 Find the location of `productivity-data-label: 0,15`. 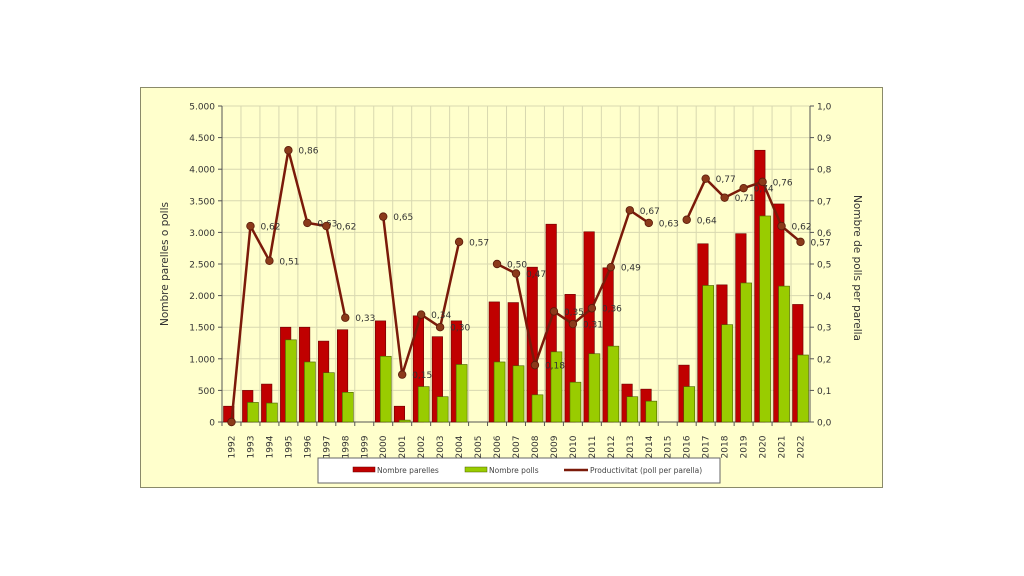

productivity-data-label: 0,15 is located at coordinates (422, 376).